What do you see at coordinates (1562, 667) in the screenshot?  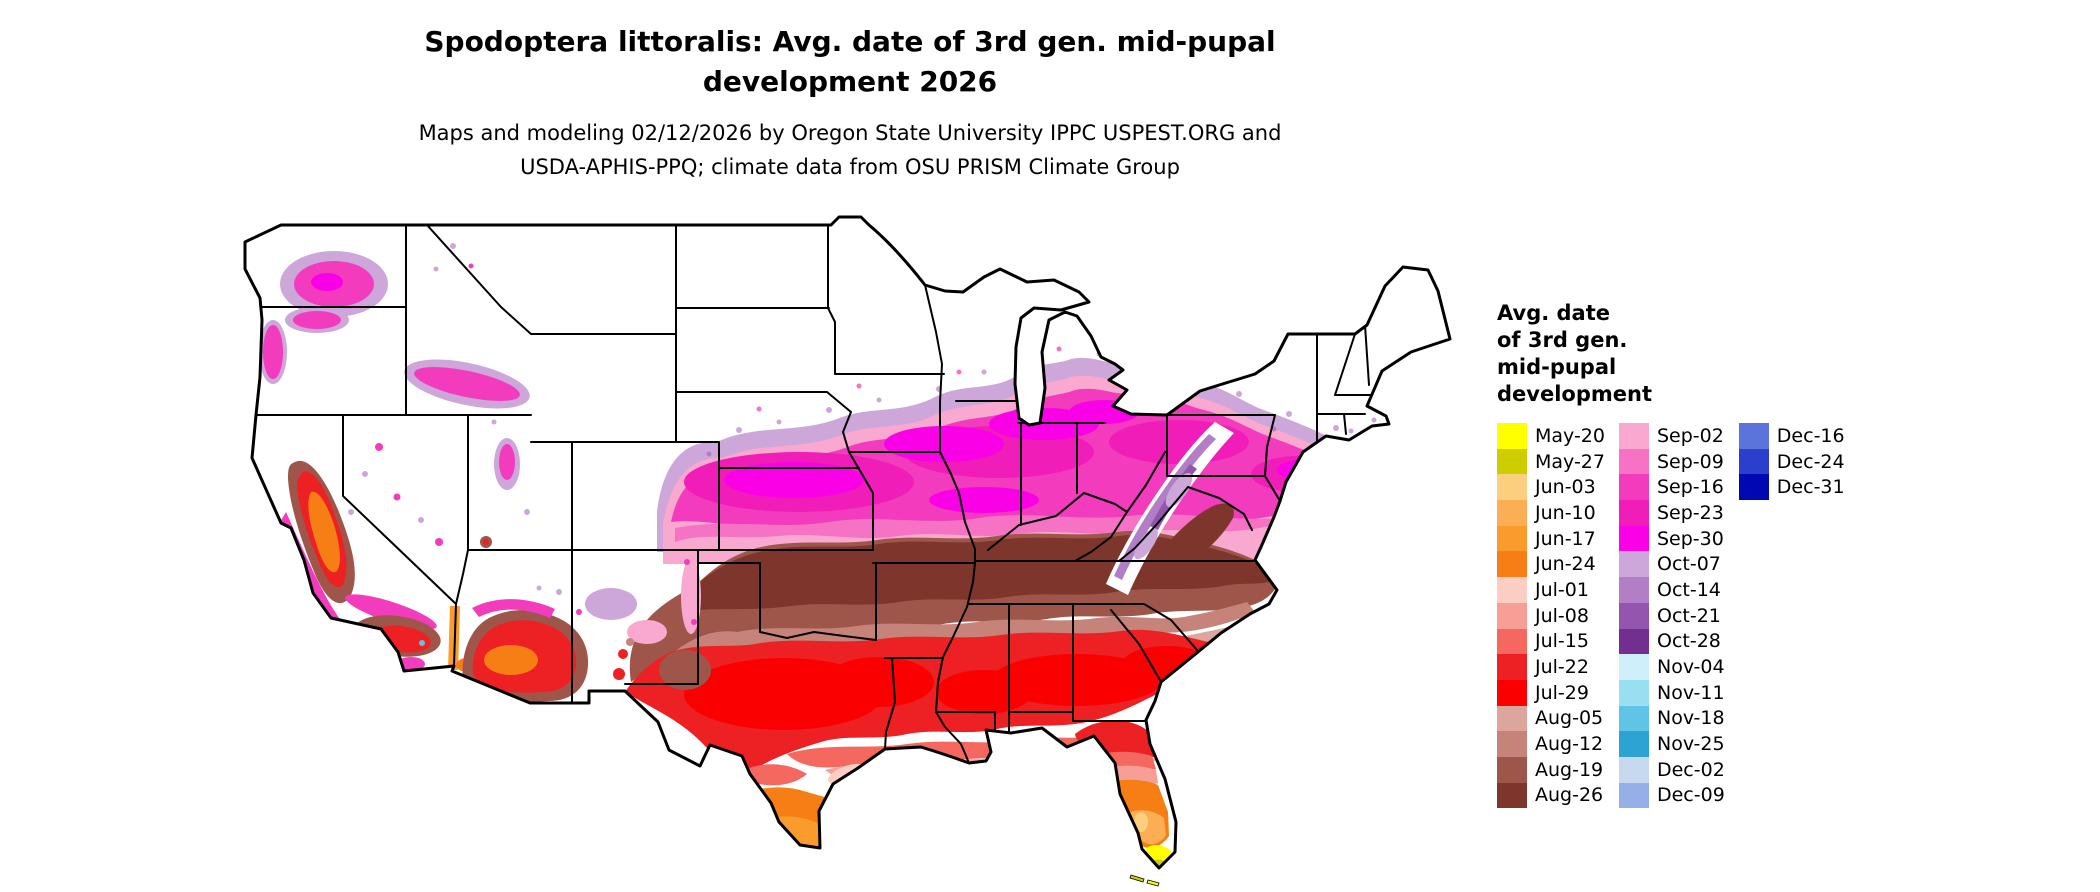 I see `legend-label: Jul-22` at bounding box center [1562, 667].